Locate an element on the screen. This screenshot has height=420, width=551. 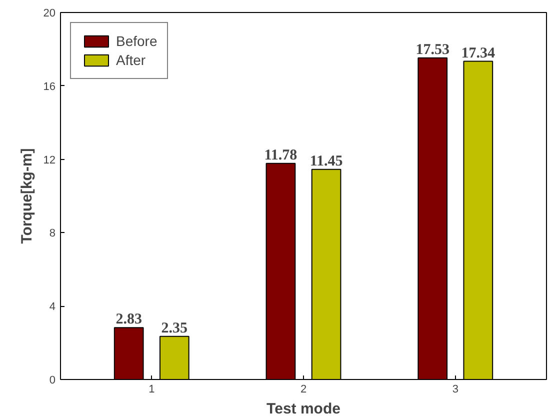
data-label: 2.35 is located at coordinates (174, 328).